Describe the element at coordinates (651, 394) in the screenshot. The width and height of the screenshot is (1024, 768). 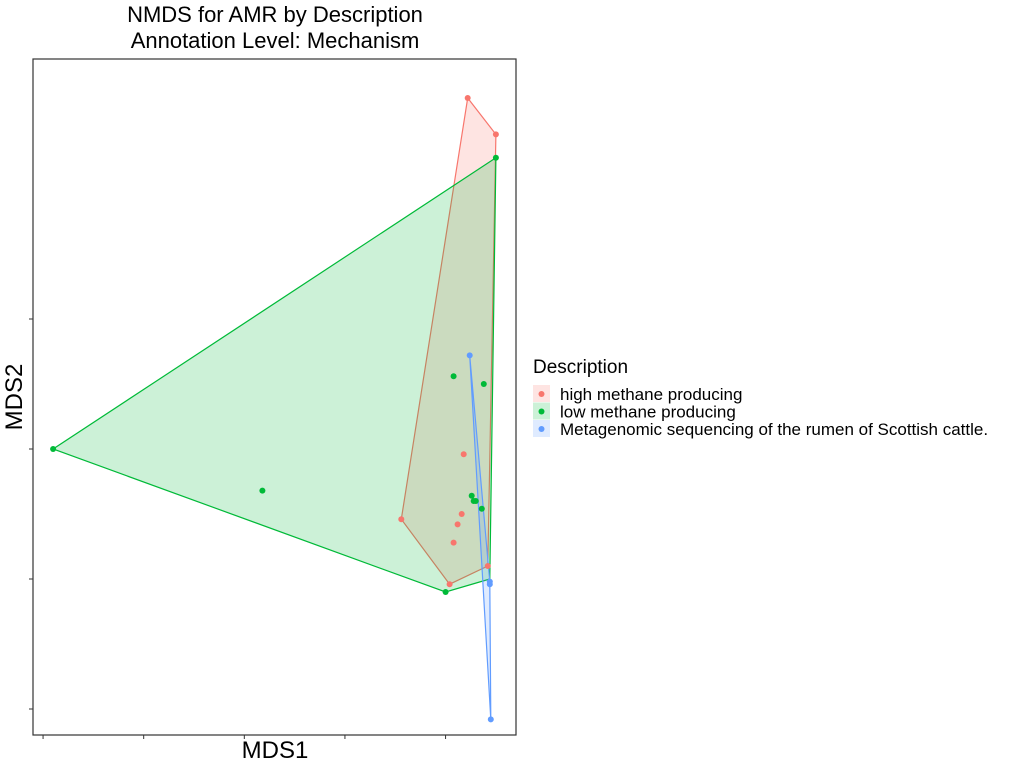
I see `legend-label-0: high methane producing` at that location.